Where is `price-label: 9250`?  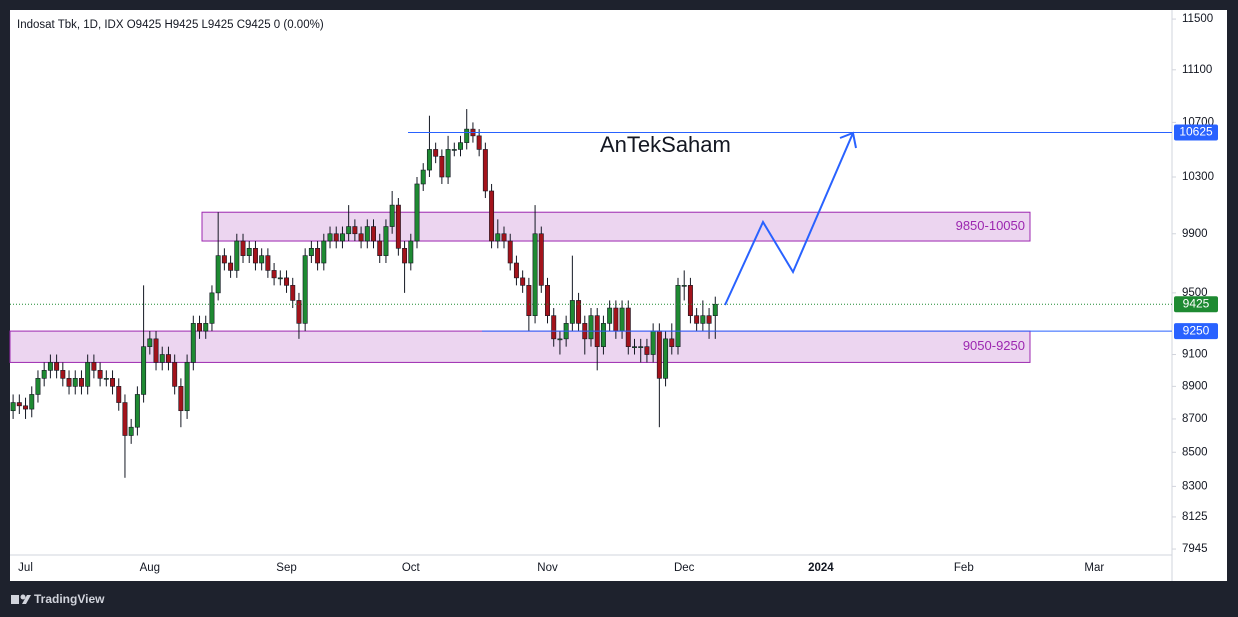
price-label: 9250 is located at coordinates (1196, 330).